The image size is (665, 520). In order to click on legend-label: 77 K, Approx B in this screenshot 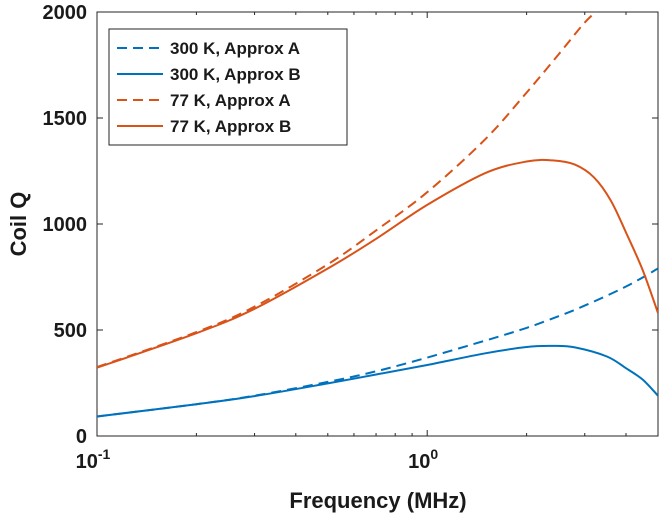, I will do `click(230, 126)`.